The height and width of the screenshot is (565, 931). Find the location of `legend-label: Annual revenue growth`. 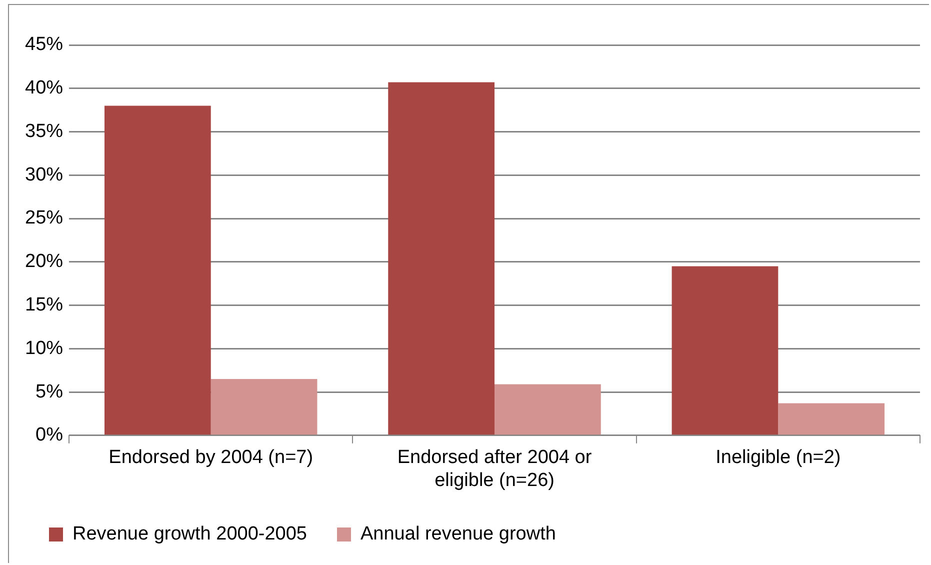

legend-label: Annual revenue growth is located at coordinates (458, 534).